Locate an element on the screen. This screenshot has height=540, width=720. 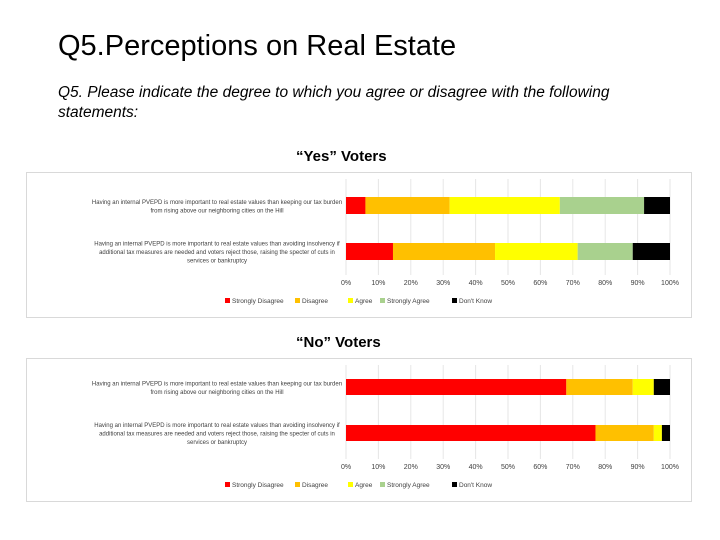
slide-title: Q5.Perceptions on Real Estate is located at coordinates (257, 46).